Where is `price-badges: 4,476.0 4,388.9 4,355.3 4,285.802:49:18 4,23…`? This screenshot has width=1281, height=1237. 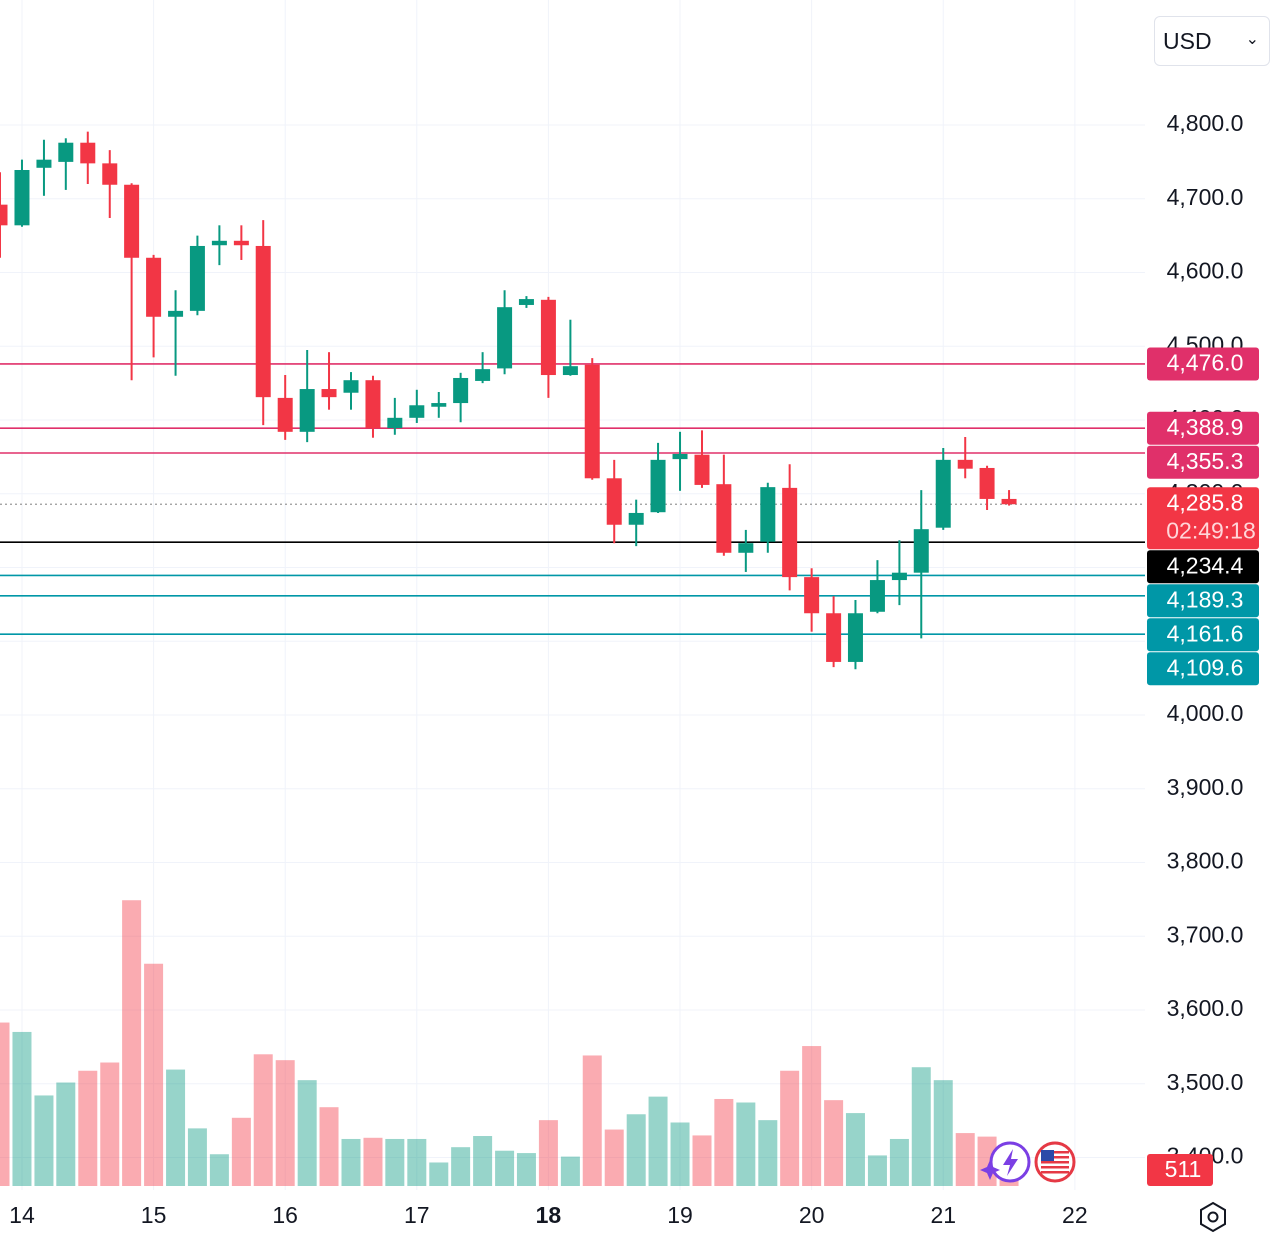
price-badges: 4,476.0 4,388.9 4,355.3 4,285.802:49:18 4,23… is located at coordinates (1203, 766).